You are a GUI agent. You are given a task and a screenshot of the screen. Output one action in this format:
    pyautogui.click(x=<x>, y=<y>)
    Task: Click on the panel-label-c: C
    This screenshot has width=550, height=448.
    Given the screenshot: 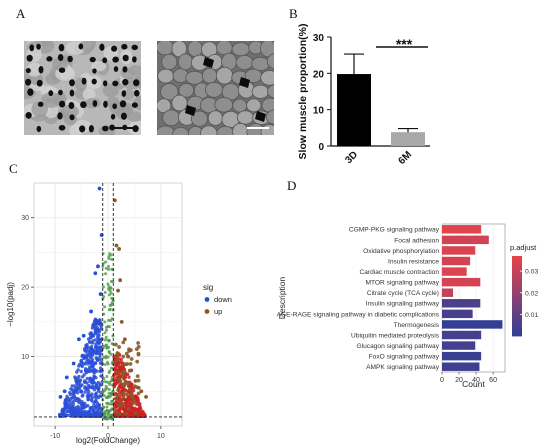 What is the action you would take?
    pyautogui.click(x=13, y=168)
    